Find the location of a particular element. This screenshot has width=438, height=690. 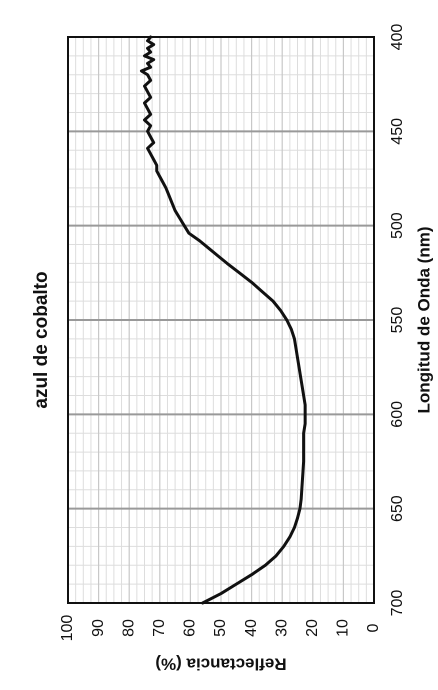

y-tick-label: 100 is located at coordinates (67, 628).